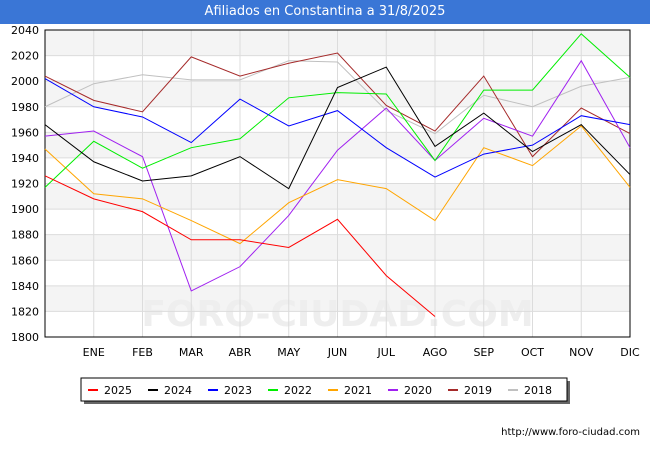 Image resolution: width=650 pixels, height=450 pixels. I want to click on legend-label: 2018, so click(538, 390).